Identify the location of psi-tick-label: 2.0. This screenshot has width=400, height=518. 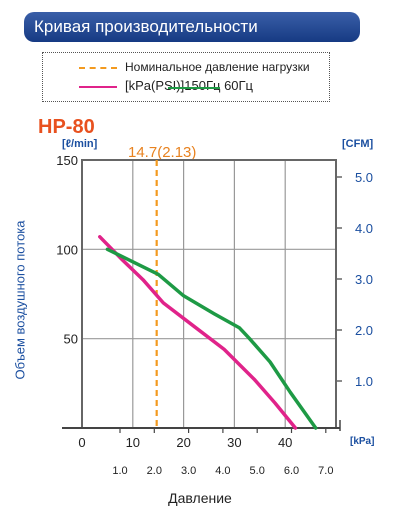
(154, 471).